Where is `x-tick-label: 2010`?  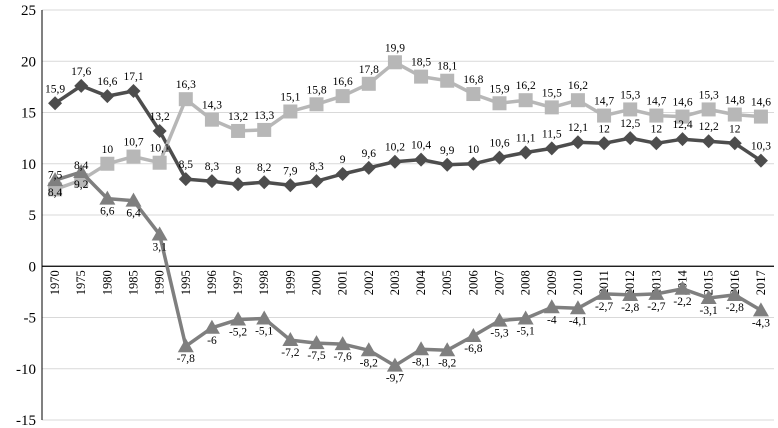
x-tick-label: 2010 is located at coordinates (578, 282).